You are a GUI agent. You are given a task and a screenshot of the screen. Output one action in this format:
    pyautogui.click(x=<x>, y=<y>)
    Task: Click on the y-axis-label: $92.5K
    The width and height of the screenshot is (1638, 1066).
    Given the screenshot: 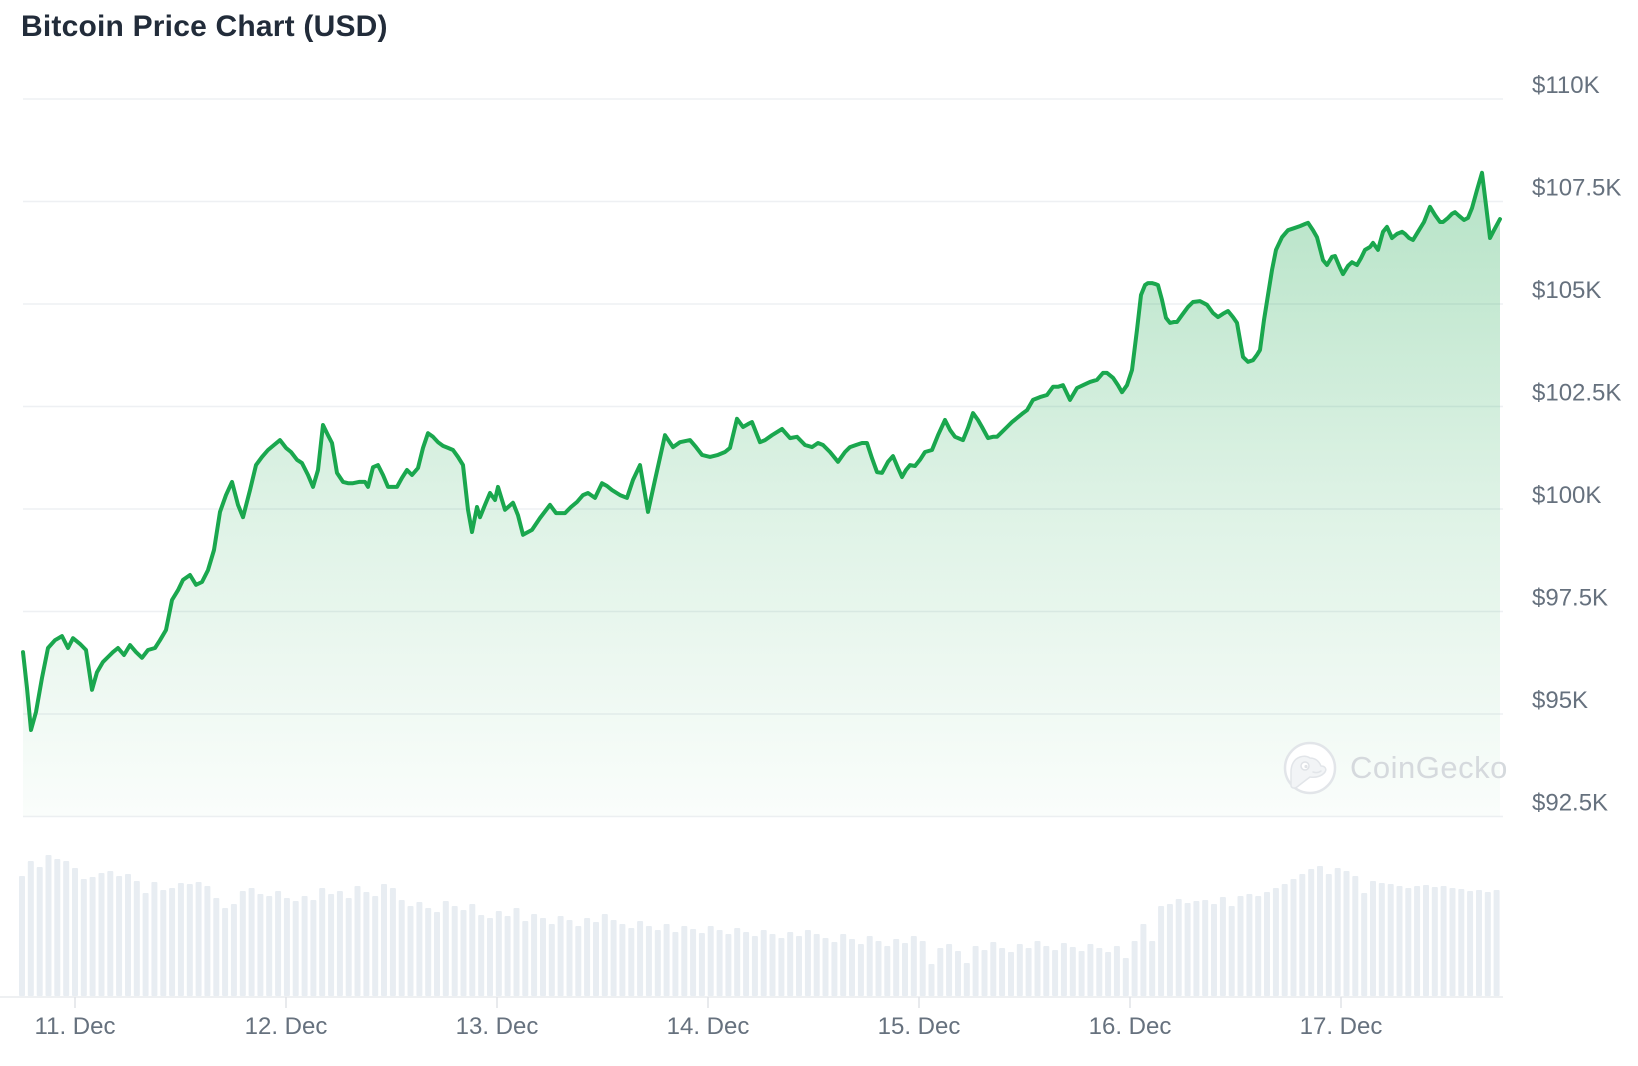 What is the action you would take?
    pyautogui.click(x=1570, y=803)
    